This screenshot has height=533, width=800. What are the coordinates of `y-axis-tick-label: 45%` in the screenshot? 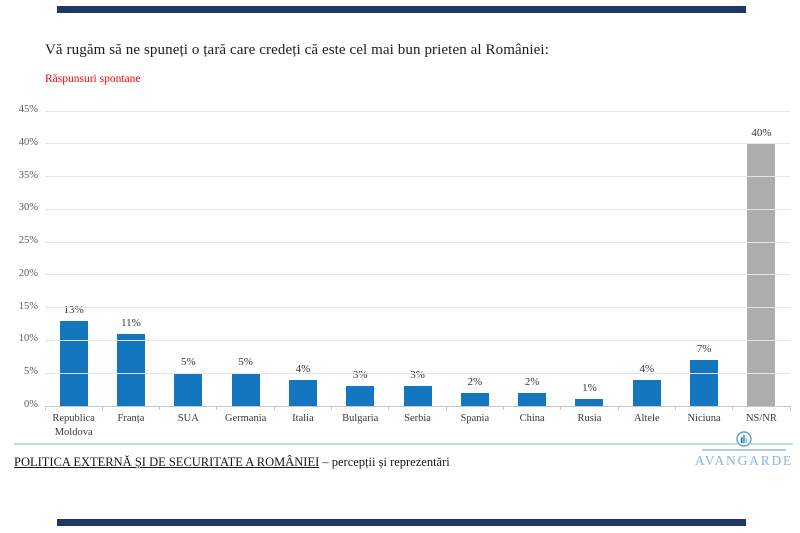 It's located at (28, 109).